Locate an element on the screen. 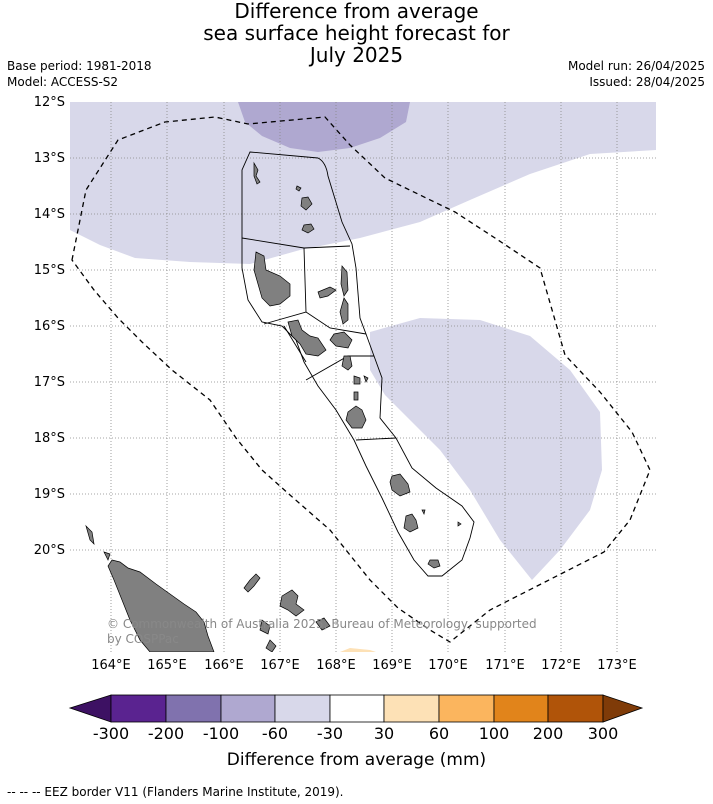  model-name: Model: ACCESS-S2 is located at coordinates (63, 82).